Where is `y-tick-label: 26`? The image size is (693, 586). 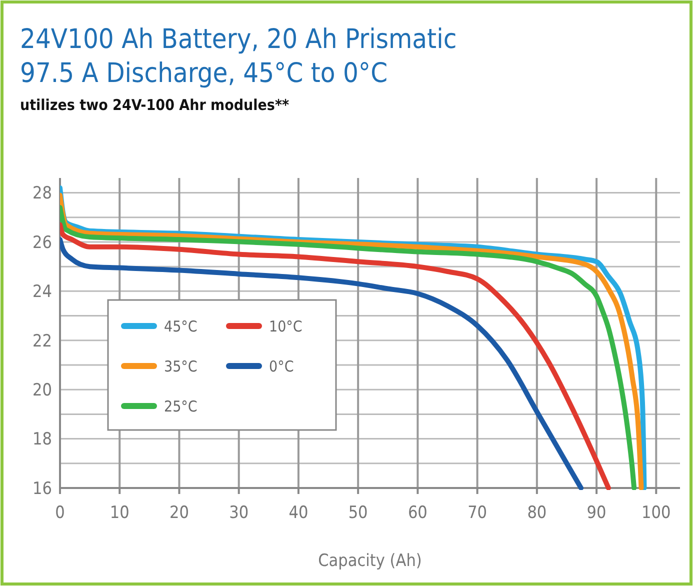 y-tick-label: 26 is located at coordinates (42, 242).